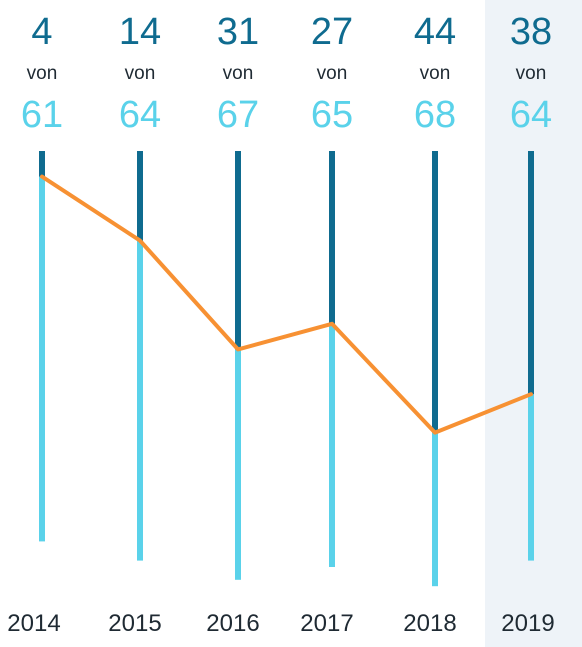 The width and height of the screenshot is (582, 647). Describe the element at coordinates (332, 32) in the screenshot. I see `rank-label-2017: 27` at that location.